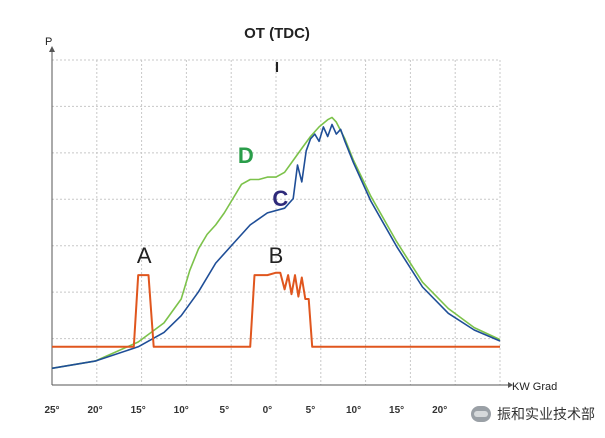  Describe the element at coordinates (277, 33) in the screenshot. I see `chart-title: OT (TDC)` at that location.